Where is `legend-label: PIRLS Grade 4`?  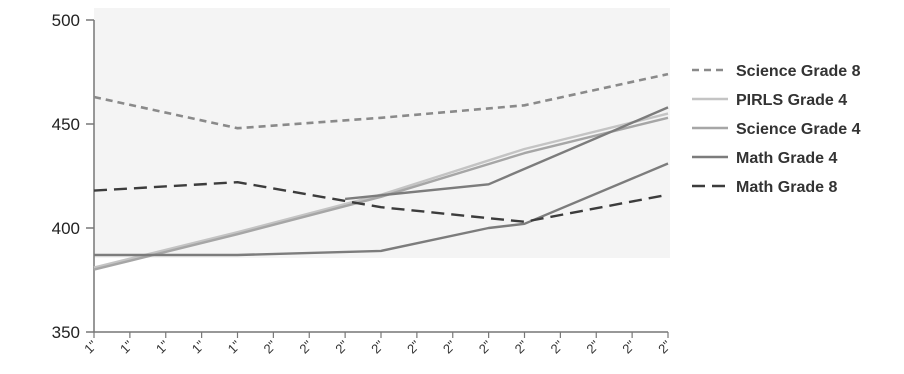 legend-label: PIRLS Grade 4 is located at coordinates (791, 100).